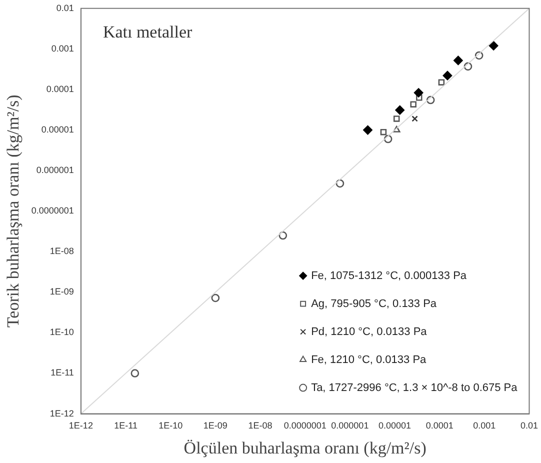 The height and width of the screenshot is (463, 541). Describe the element at coordinates (62, 373) in the screenshot. I see `y-tick-label: 1E-11` at that location.